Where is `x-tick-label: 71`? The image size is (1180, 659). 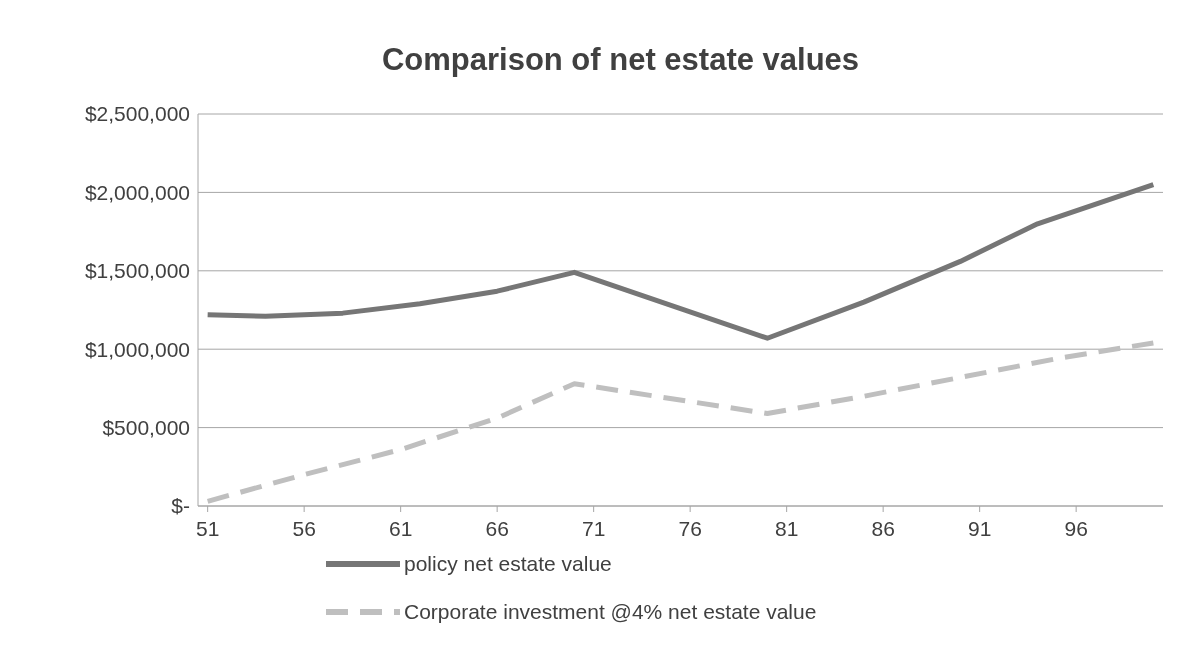 x-tick-label: 71 is located at coordinates (593, 528).